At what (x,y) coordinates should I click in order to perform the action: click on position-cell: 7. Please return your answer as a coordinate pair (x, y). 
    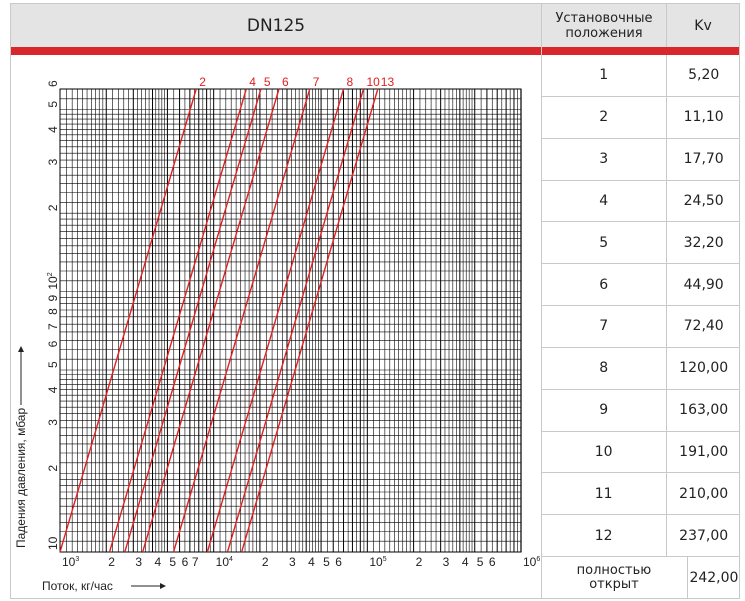
    Looking at the image, I should click on (604, 326).